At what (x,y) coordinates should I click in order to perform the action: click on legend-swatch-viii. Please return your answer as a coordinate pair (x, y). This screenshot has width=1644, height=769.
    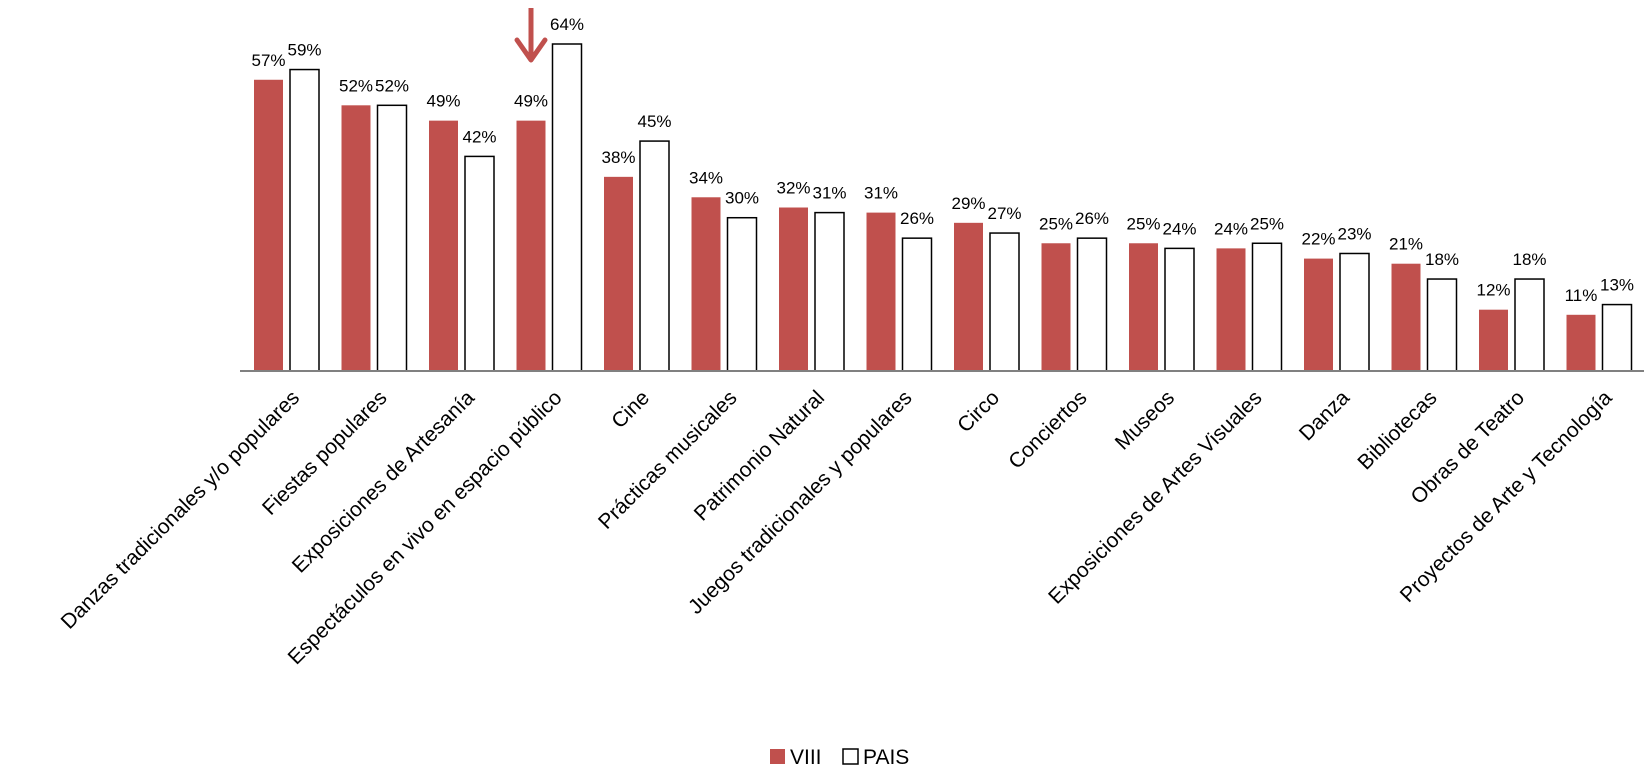
    Looking at the image, I should click on (777, 756).